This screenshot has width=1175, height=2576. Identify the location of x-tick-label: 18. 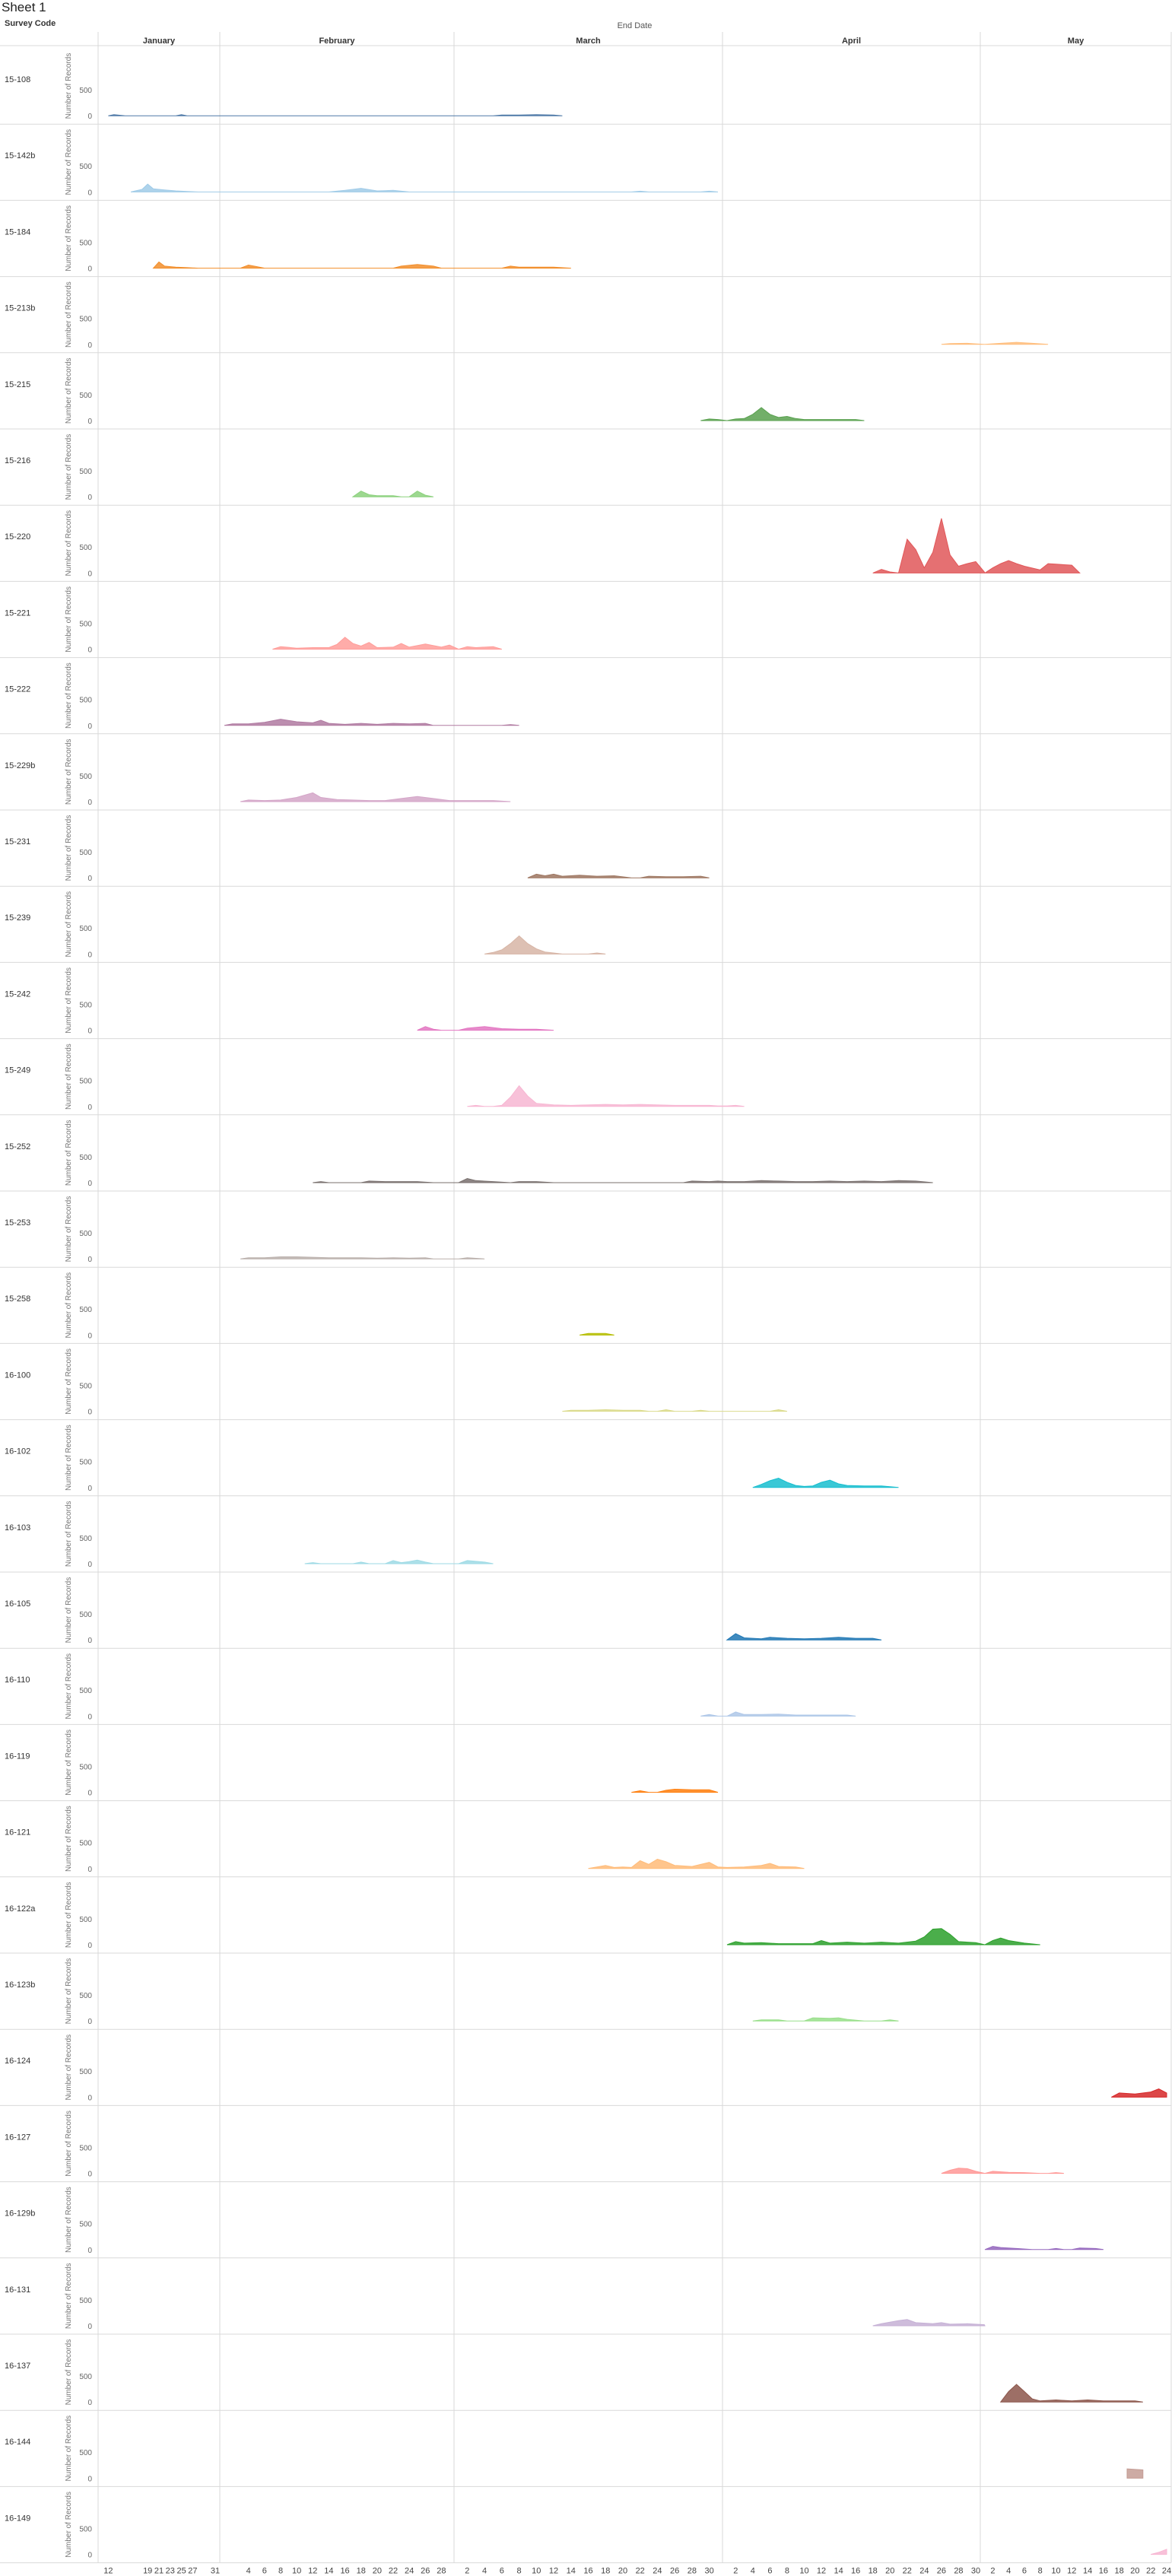
(873, 2571).